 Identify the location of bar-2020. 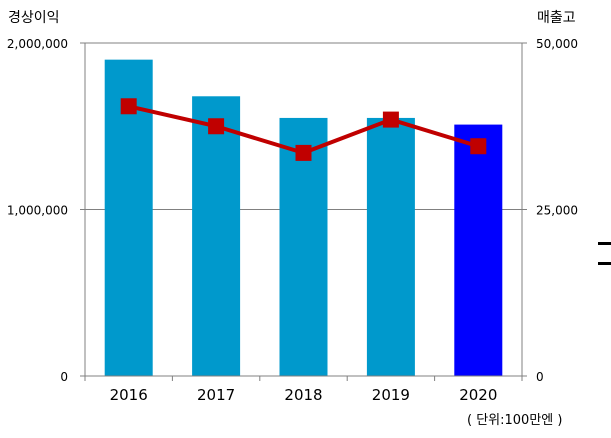
(478, 250).